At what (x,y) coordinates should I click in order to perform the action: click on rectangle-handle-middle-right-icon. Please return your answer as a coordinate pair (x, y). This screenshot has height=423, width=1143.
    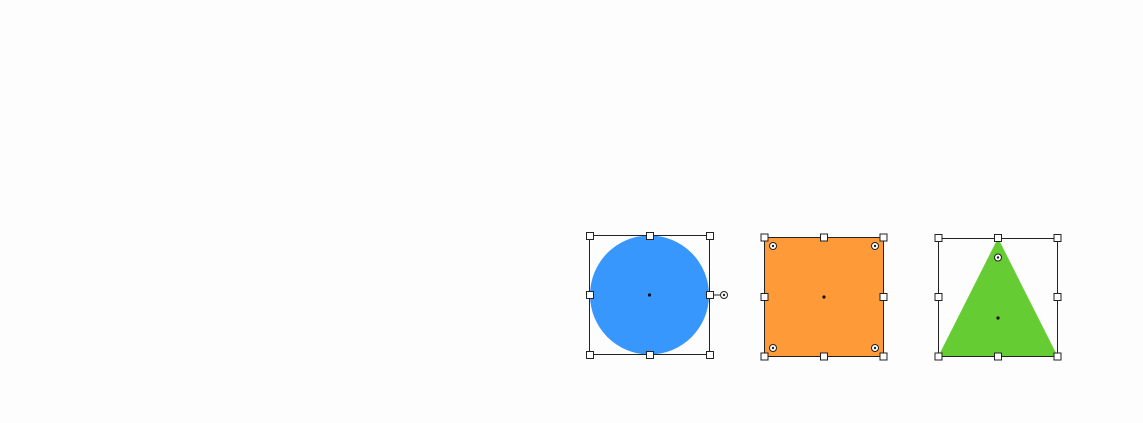
    Looking at the image, I should click on (883, 297).